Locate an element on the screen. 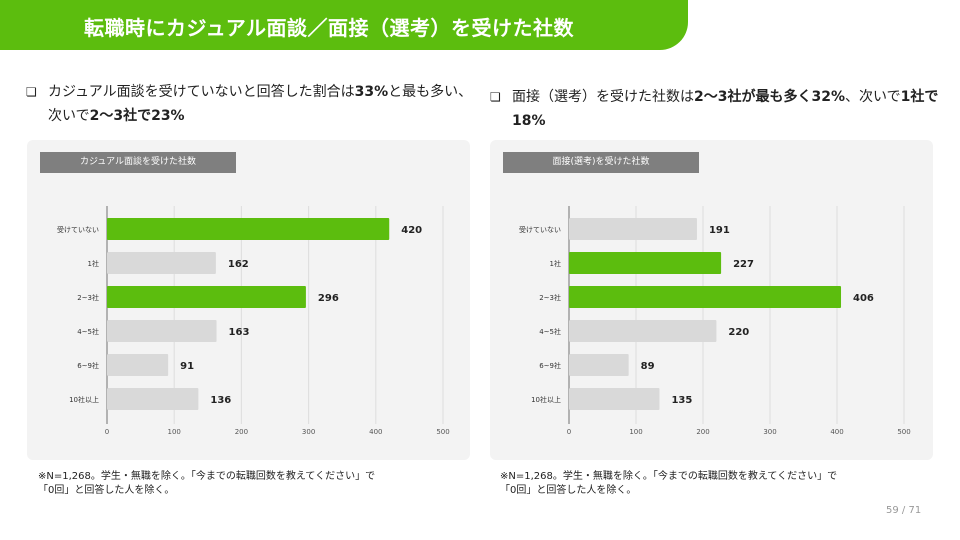 This screenshot has width=960, height=540. data-label: 91 is located at coordinates (187, 366).